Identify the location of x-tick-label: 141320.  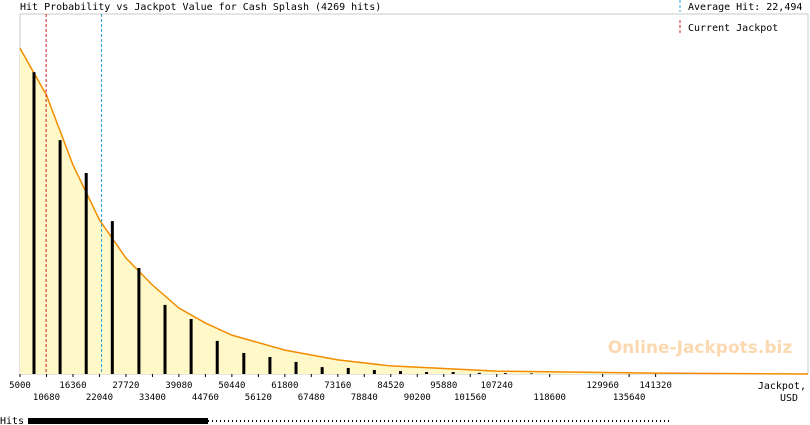
(655, 386).